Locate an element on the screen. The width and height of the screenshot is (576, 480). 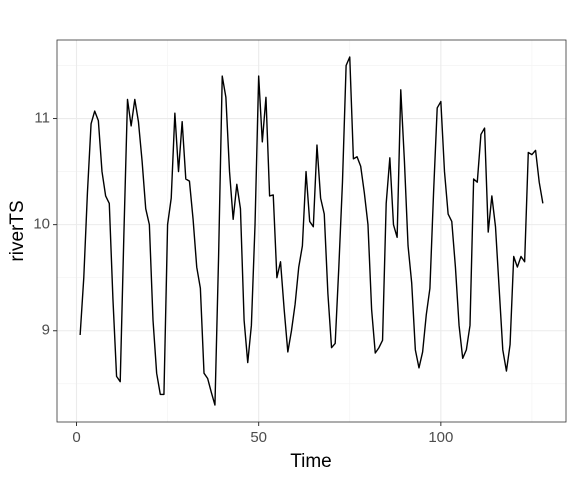
y-axis-label: riverTS is located at coordinates (17, 230).